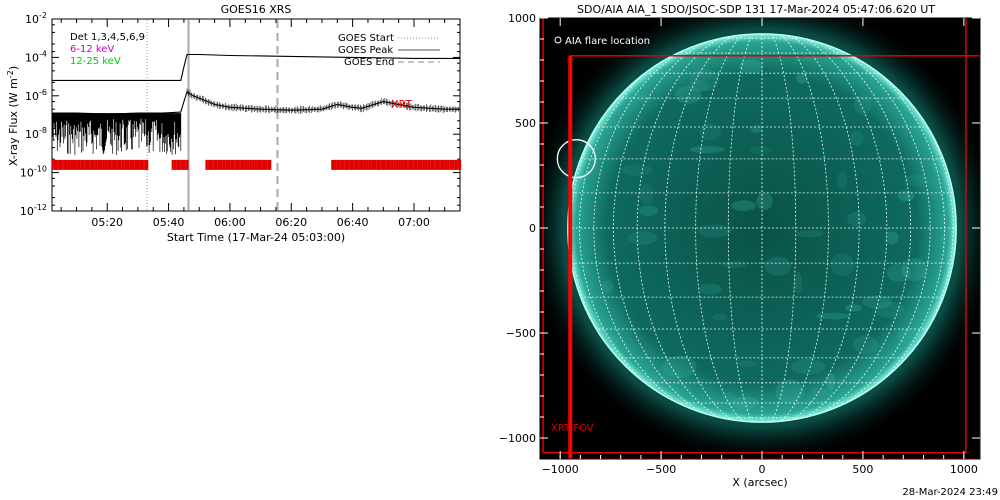  I want to click on legend-12-25kev: 12-25 keV, so click(95, 61).